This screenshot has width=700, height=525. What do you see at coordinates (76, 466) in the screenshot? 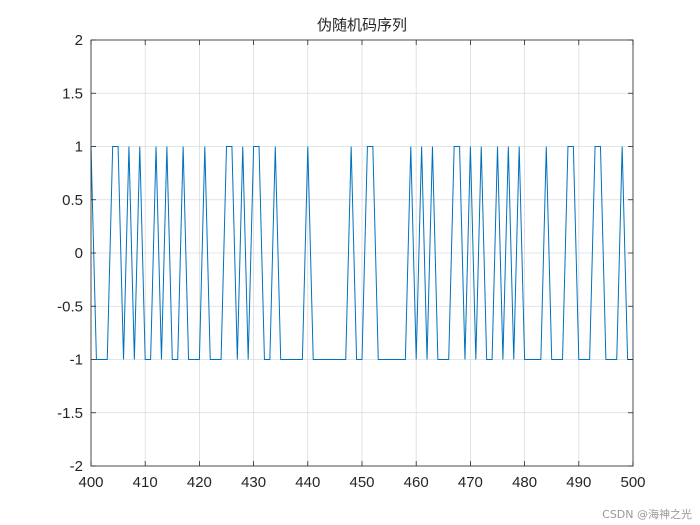
I see `y-tick-label: -2` at bounding box center [76, 466].